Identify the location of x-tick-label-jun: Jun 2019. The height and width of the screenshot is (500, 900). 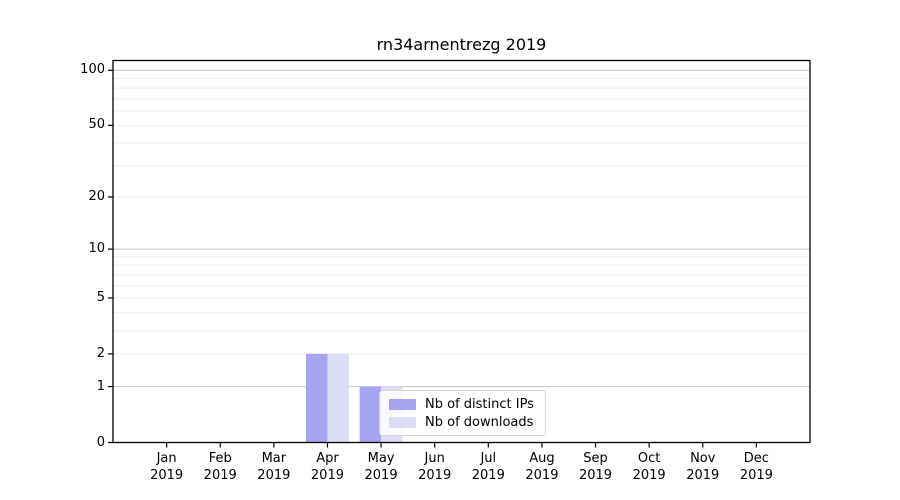
(435, 467).